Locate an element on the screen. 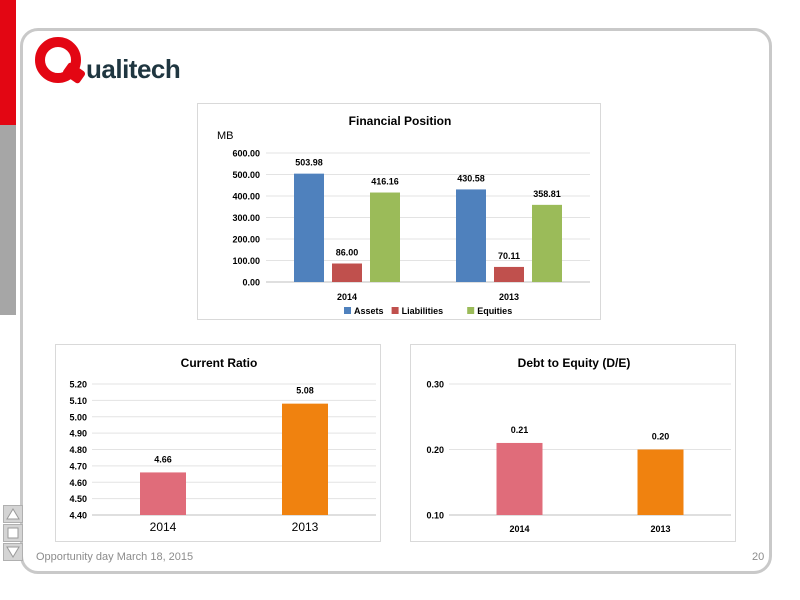 This screenshot has height=600, width=800. y-tick-label: 500.00 is located at coordinates (246, 175).